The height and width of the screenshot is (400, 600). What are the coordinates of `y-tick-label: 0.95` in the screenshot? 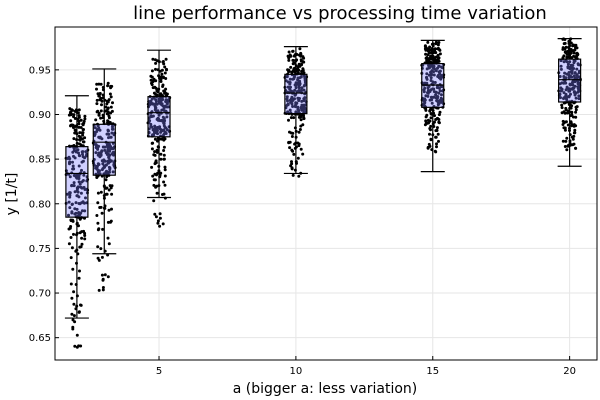 It's located at (40, 70).